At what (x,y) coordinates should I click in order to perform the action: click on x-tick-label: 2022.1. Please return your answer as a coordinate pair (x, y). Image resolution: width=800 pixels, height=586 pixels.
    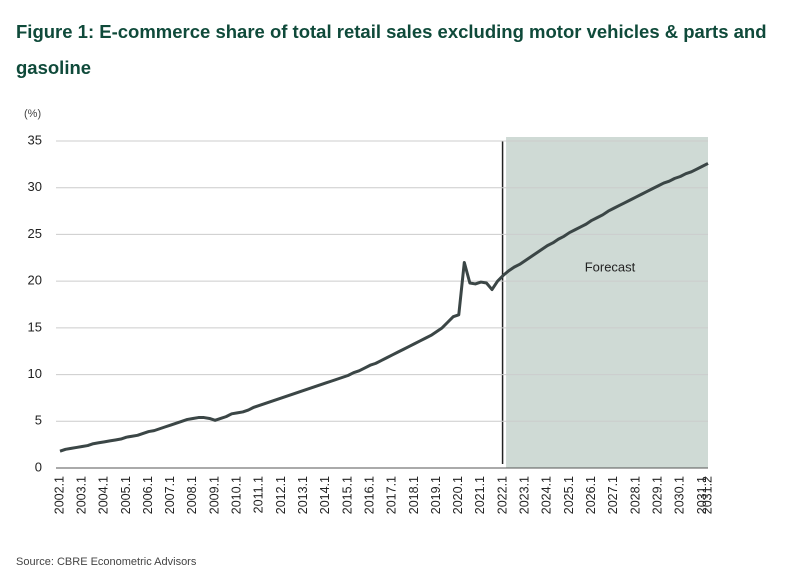
    Looking at the image, I should click on (502, 495).